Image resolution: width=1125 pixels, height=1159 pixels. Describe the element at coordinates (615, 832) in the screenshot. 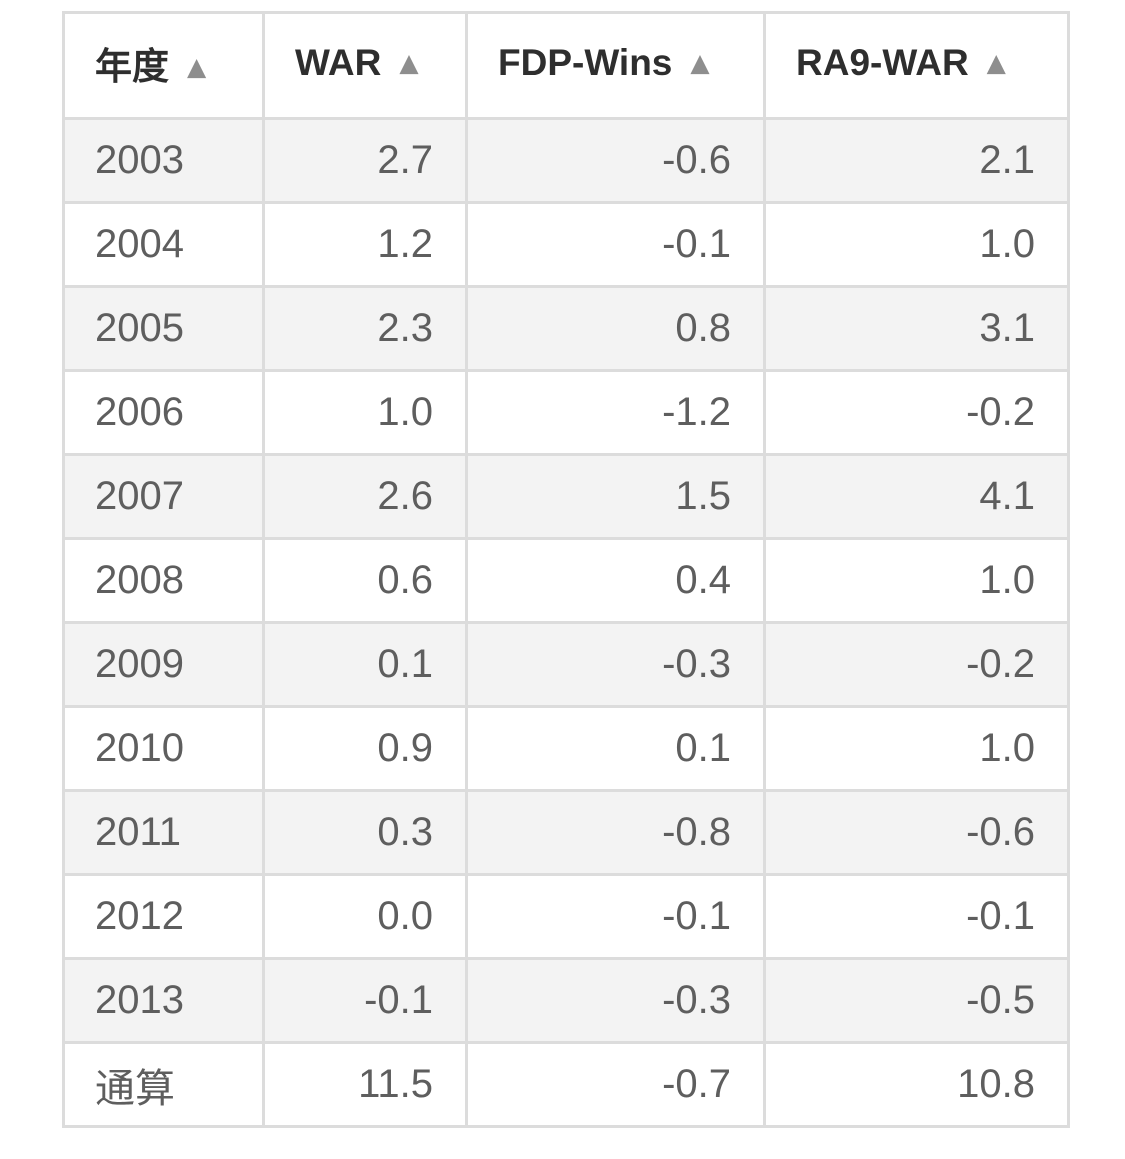

I see `cell-fdp-wins: -0.8` at that location.